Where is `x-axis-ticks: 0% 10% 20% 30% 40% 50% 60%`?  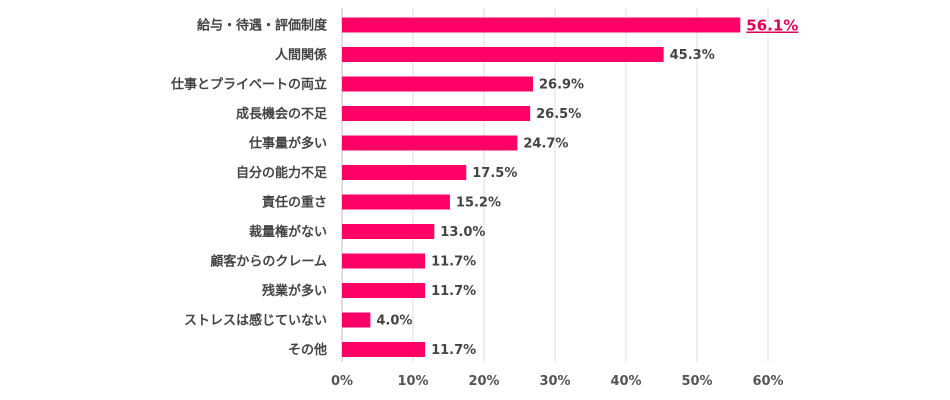
x-axis-ticks: 0% 10% 20% 30% 40% 50% 60% is located at coordinates (557, 381).